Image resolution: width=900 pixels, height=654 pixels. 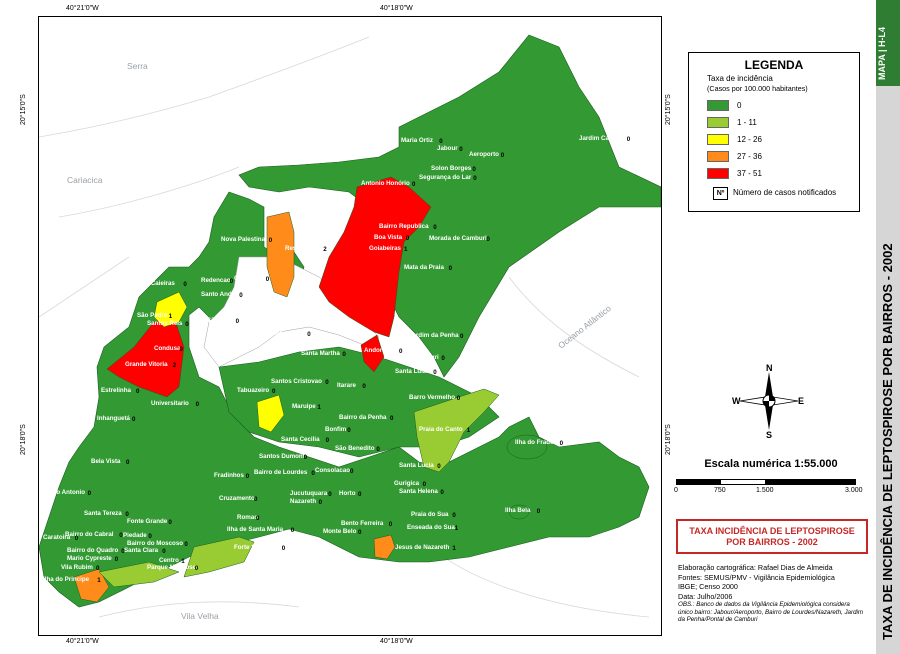 What do you see at coordinates (749, 173) in the screenshot?
I see `legend-label: 37 - 51` at bounding box center [749, 173].